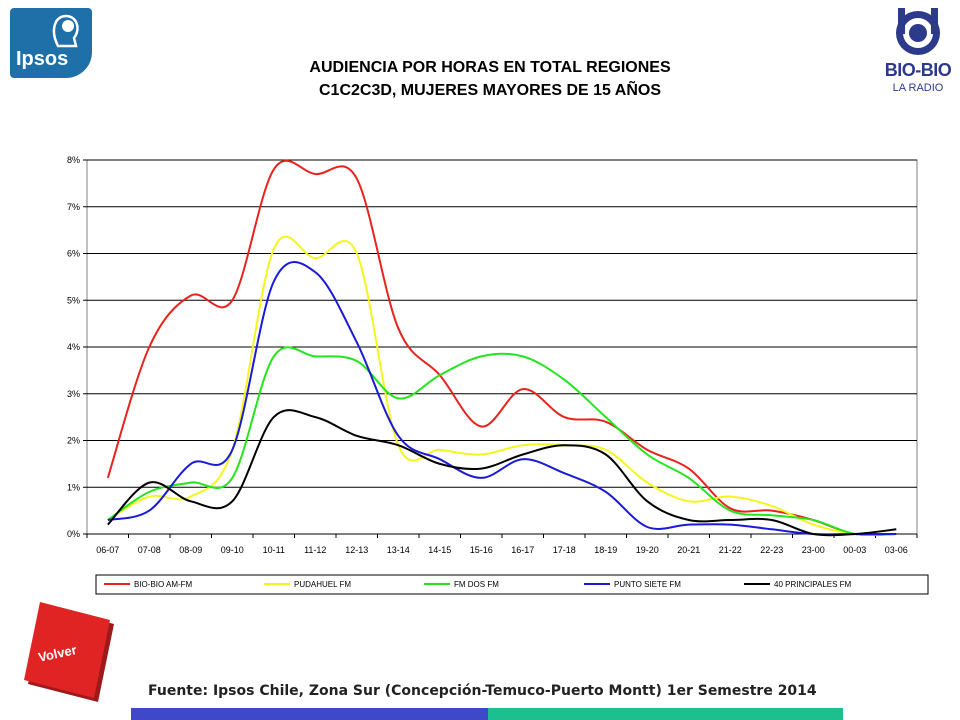 The image size is (960, 720). I want to click on footer-bar-blue, so click(309, 714).